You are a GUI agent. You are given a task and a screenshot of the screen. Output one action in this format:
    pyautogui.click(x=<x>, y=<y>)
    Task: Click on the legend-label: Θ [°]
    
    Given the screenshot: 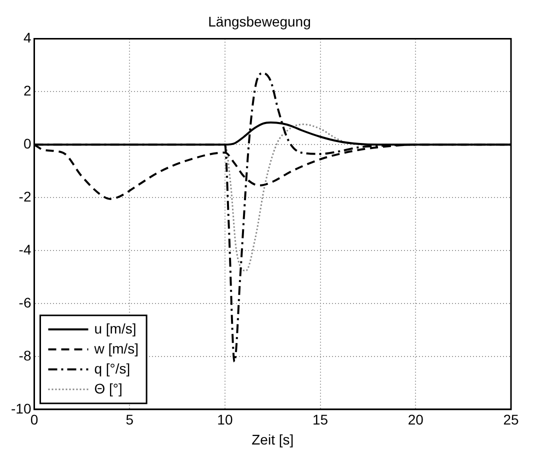 What is the action you would take?
    pyautogui.click(x=108, y=388)
    